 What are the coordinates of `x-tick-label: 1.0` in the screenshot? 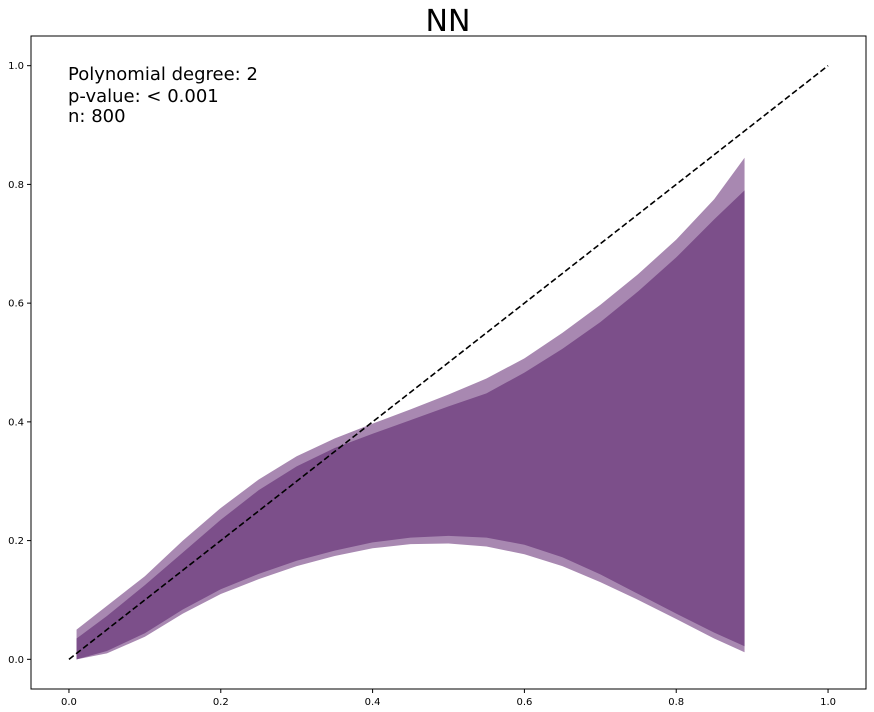 It's located at (828, 702).